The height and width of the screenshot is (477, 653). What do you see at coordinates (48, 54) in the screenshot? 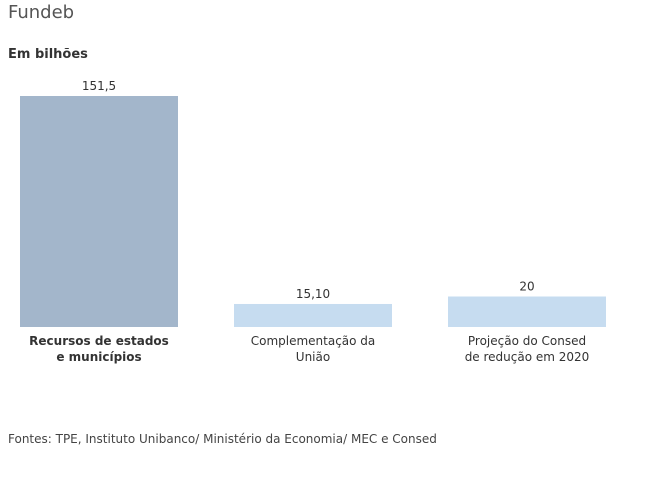
I see `chart-subtitle: Em bilhões` at bounding box center [48, 54].